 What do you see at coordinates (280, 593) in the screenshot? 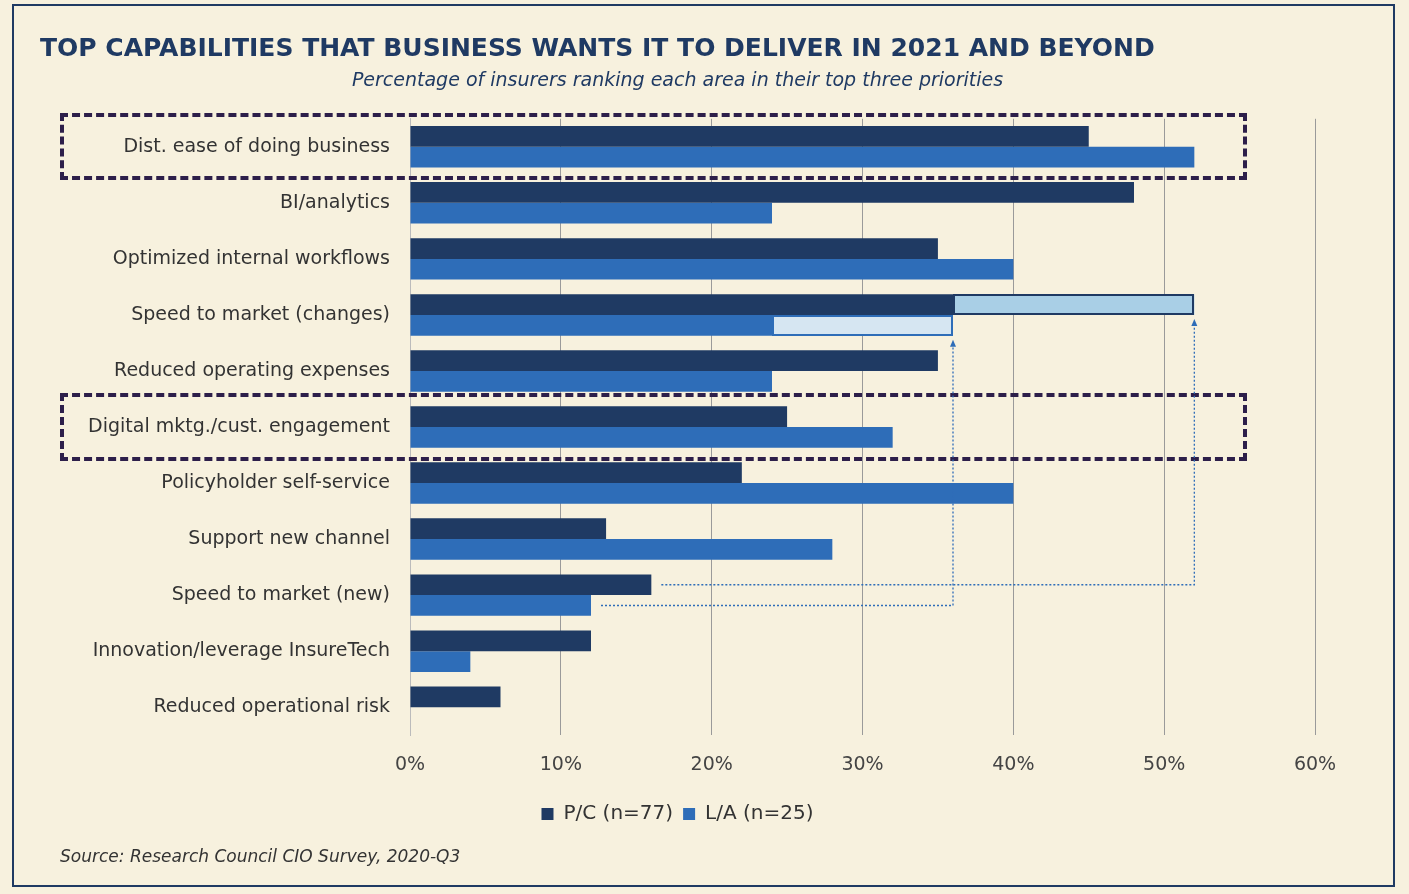
I see `y-tick-label: Speed to market (new)` at bounding box center [280, 593].